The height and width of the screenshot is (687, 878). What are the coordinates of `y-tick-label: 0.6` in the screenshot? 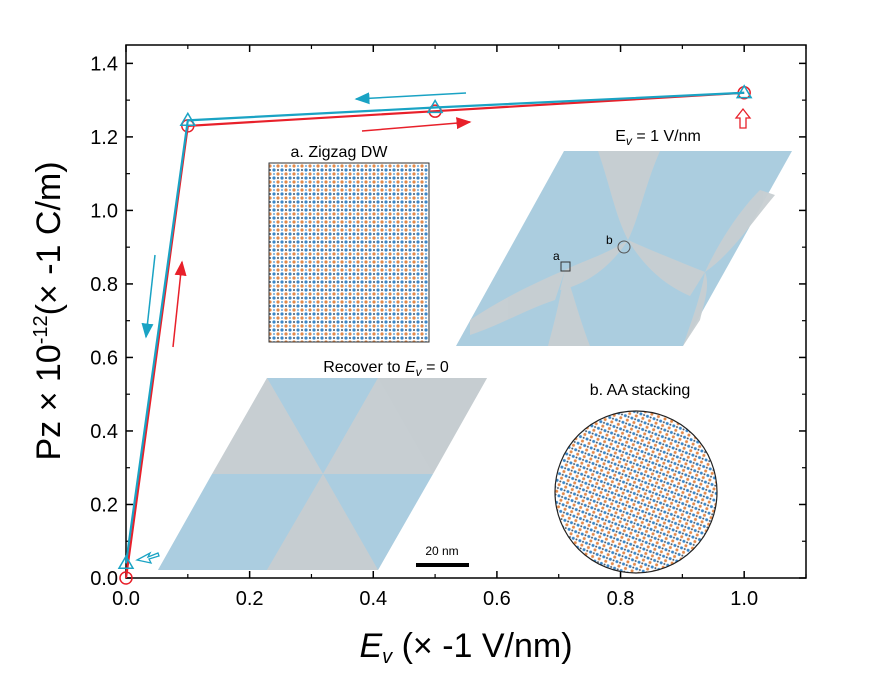 It's located at (104, 358).